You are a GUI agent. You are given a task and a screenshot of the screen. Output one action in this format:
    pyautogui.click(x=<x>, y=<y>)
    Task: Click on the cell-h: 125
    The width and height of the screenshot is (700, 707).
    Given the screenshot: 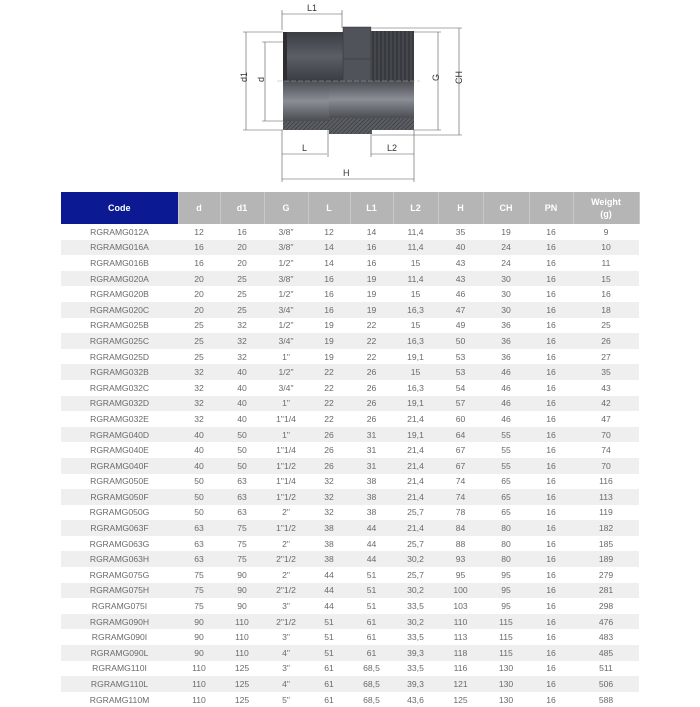 What is the action you would take?
    pyautogui.click(x=460, y=699)
    